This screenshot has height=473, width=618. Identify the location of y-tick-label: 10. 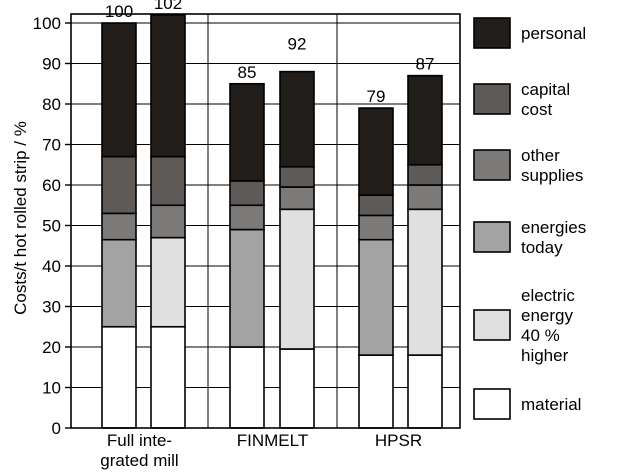
(51, 388).